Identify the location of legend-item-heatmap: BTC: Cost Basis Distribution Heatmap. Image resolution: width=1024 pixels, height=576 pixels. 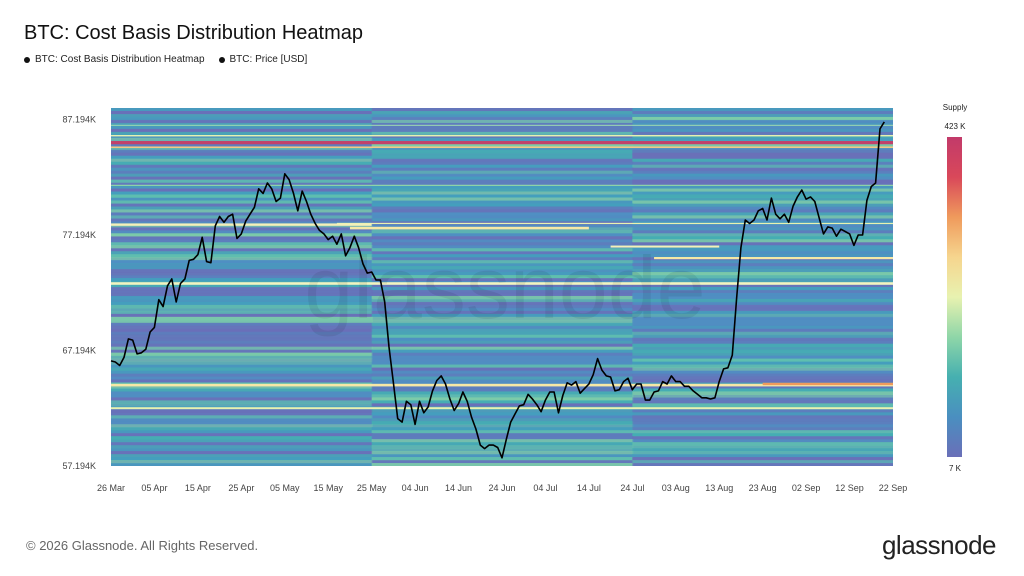
(114, 59).